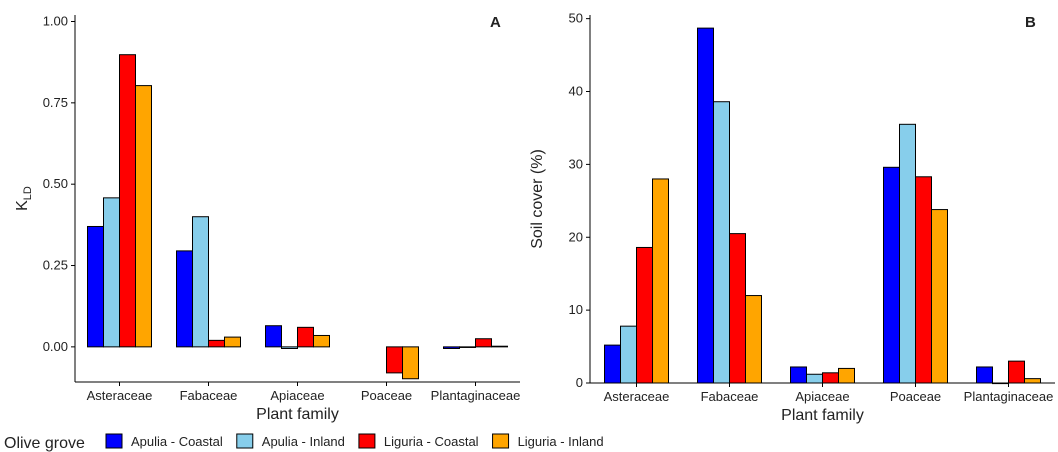 Image resolution: width=1058 pixels, height=452 pixels. Describe the element at coordinates (303, 441) in the screenshot. I see `legend-label: Apulia - Inland` at that location.